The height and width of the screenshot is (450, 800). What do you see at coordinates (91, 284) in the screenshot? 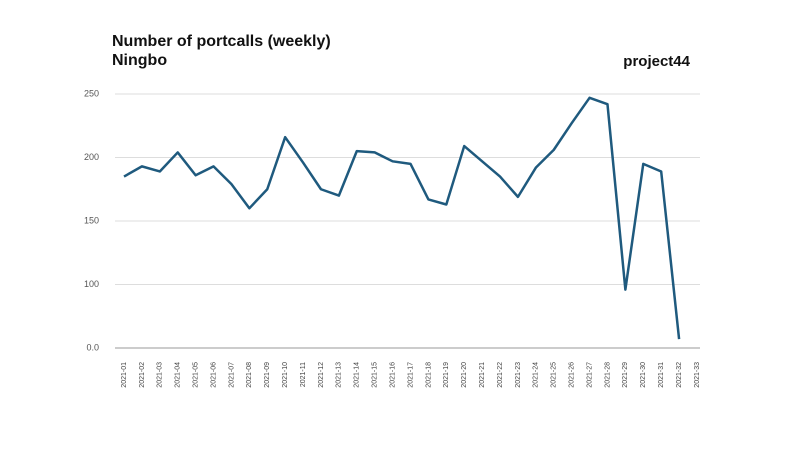
I see `y-tick-label: 100` at bounding box center [91, 284].